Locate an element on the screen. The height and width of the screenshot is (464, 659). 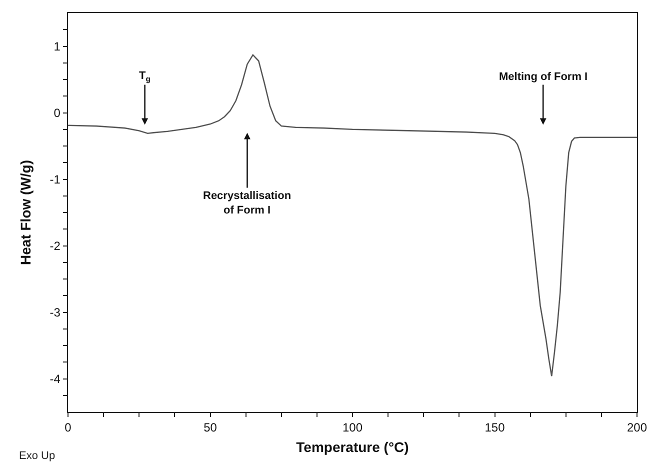
y-tick-label: -3 is located at coordinates (55, 312).